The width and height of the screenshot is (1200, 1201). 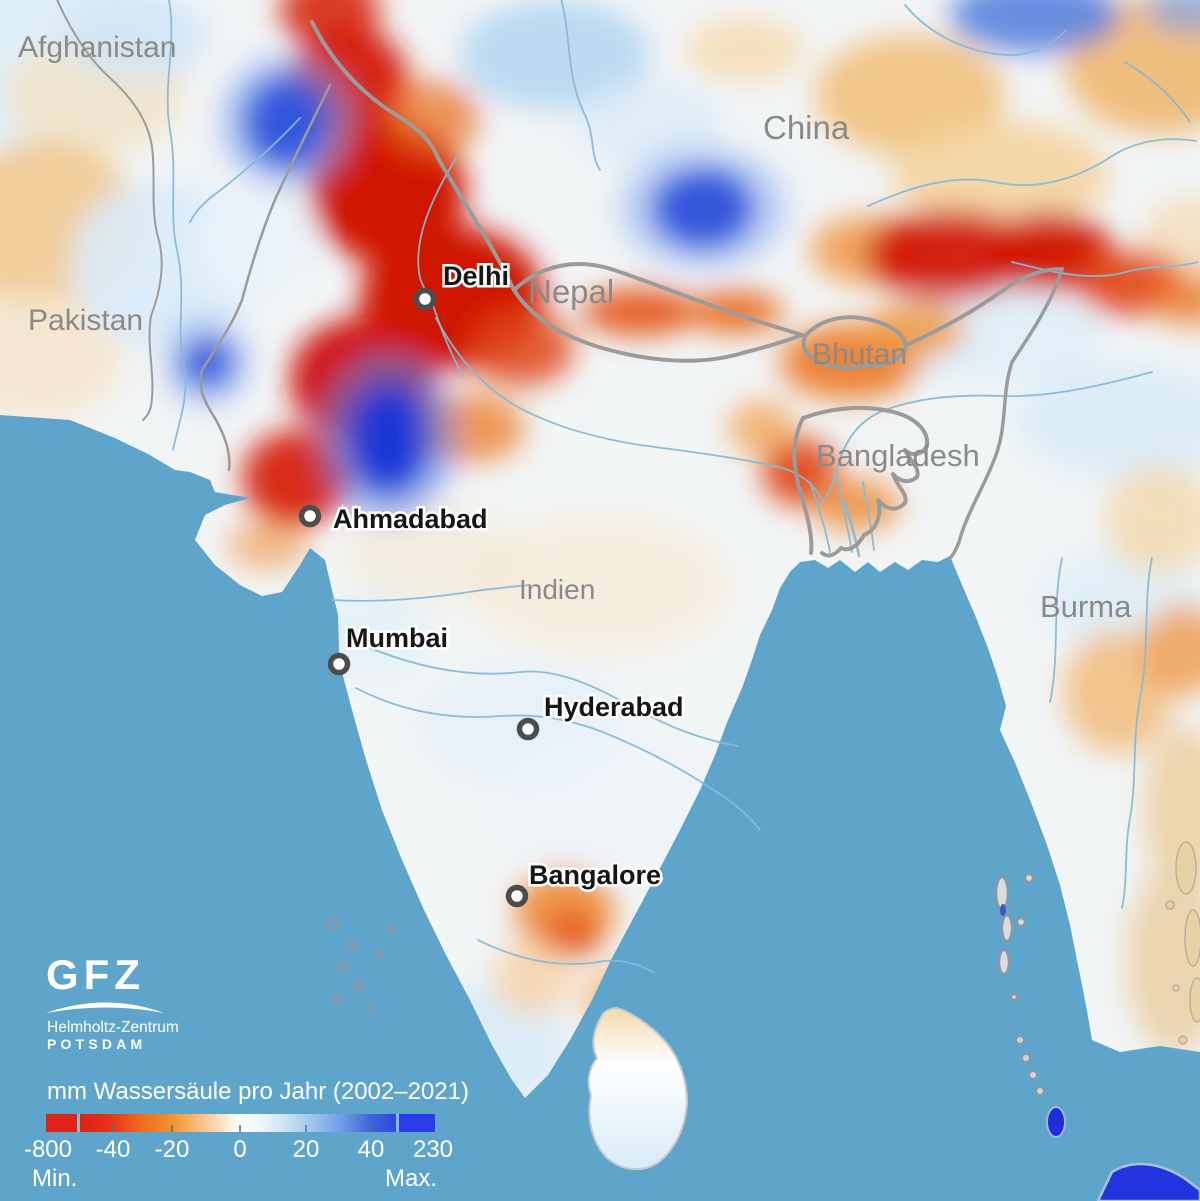 I want to click on legend-min-label: Min., so click(x=54, y=1178).